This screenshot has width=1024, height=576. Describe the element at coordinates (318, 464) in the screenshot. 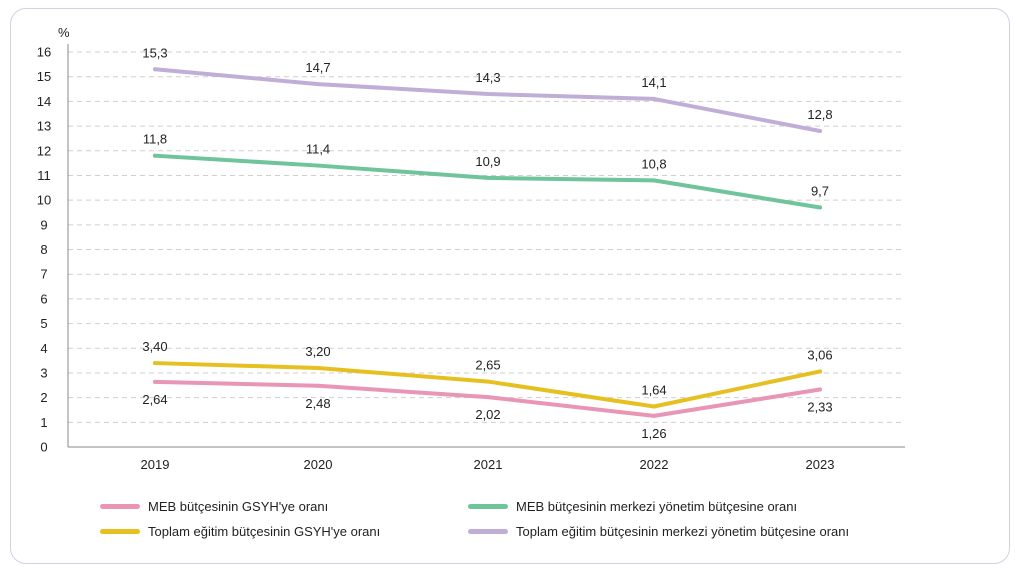

I see `x-tick-label: 2020` at that location.